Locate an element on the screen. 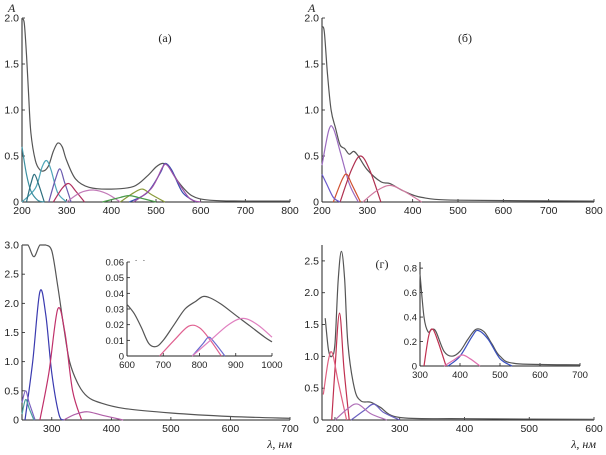  y-tick-label: 0.03 is located at coordinates (115, 310).